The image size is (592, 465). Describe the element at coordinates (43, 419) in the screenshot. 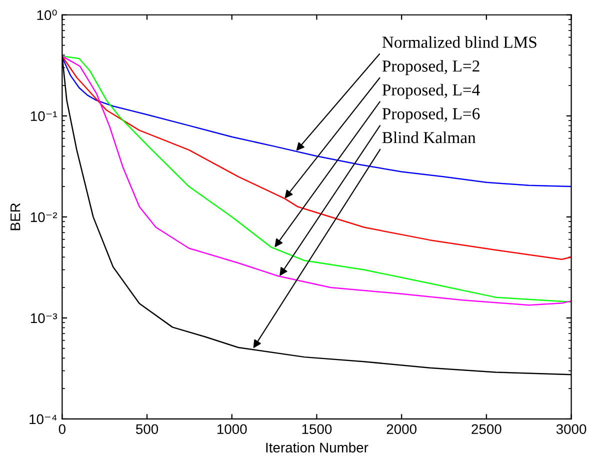

I see `y-tick-label: 10⁻⁴` at that location.